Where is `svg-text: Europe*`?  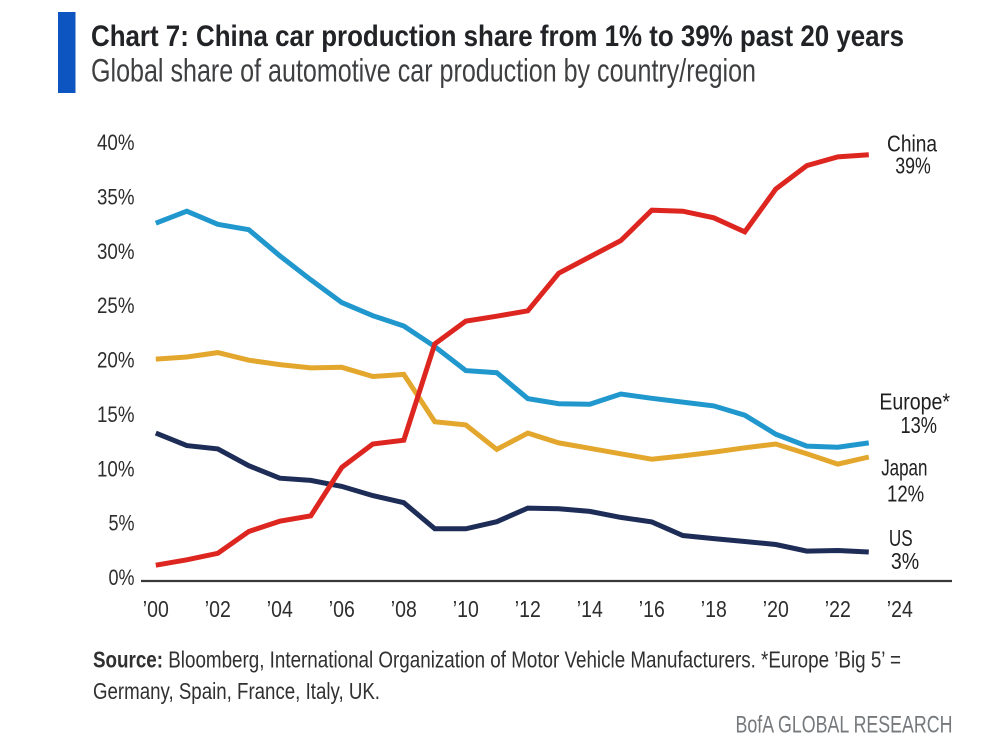
svg-text: Europe* is located at coordinates (914, 402).